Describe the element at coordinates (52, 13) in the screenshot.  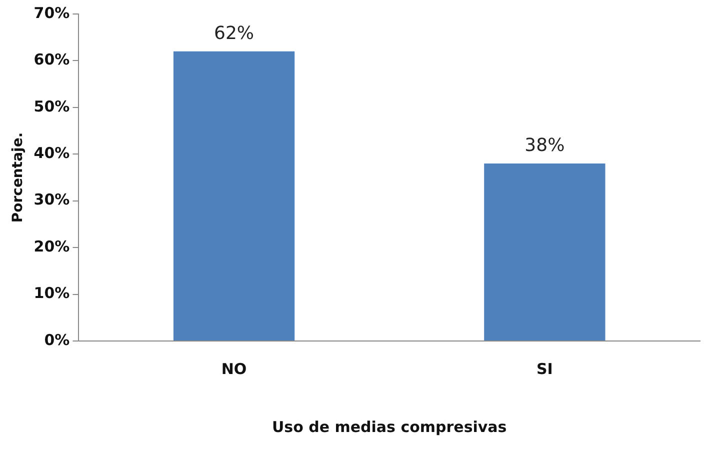
I see `y-tick-label: 70%` at that location.